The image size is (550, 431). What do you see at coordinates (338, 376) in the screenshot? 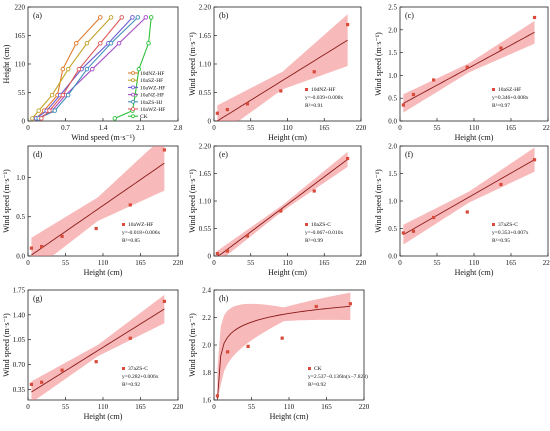
I see `fit-equation: y=2.537−0.136ln(x−7.823)` at bounding box center [338, 376].